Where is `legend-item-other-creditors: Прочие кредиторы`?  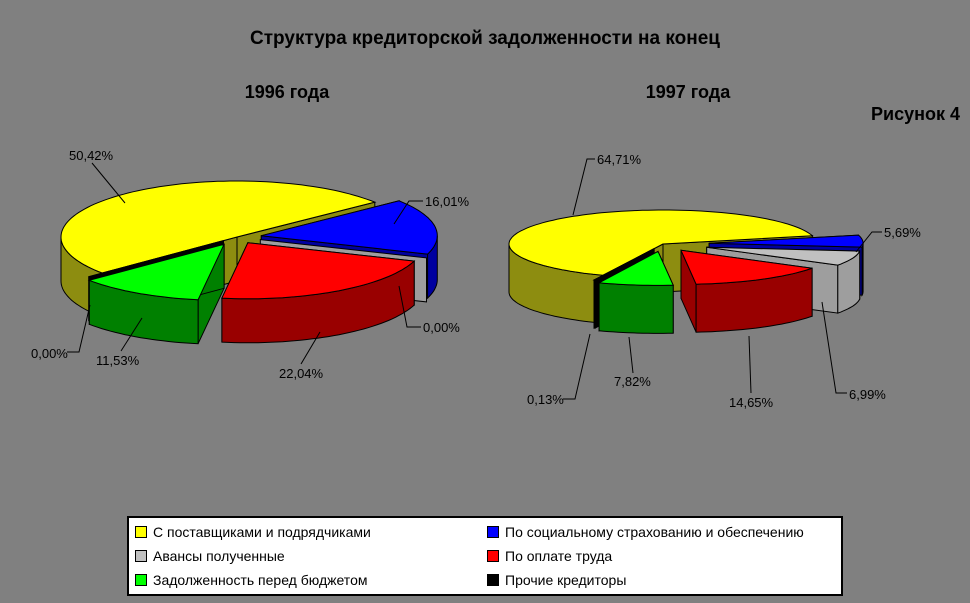 legend-item-other-creditors: Прочие кредиторы is located at coordinates (664, 580).